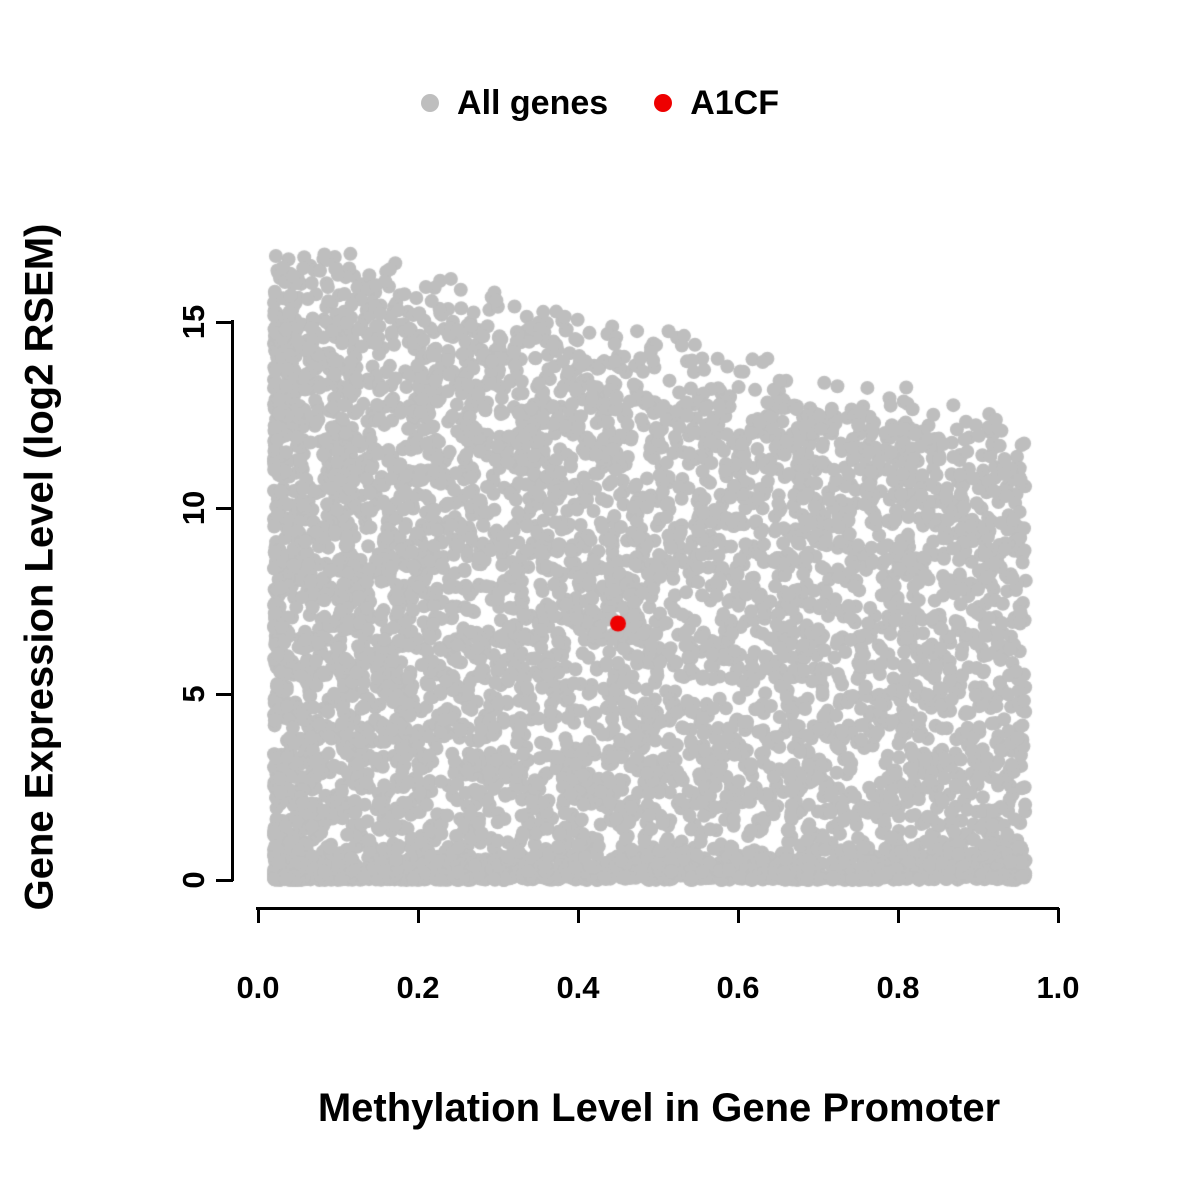  What do you see at coordinates (193, 880) in the screenshot?
I see `y-tick-label: 0` at bounding box center [193, 880].